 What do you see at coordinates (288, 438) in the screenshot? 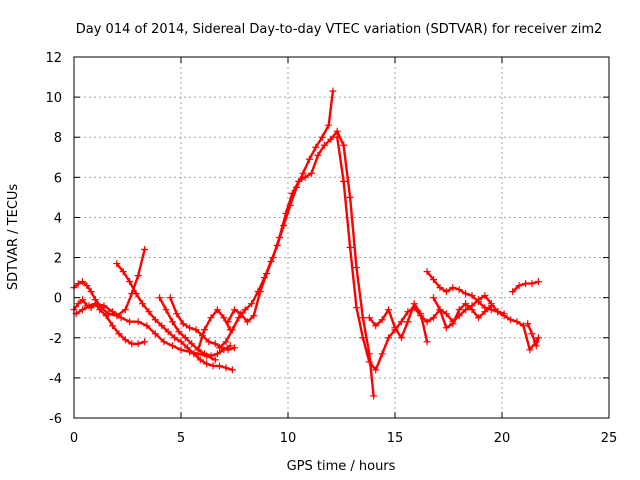
I see `x-tick-label: 10` at bounding box center [288, 438].